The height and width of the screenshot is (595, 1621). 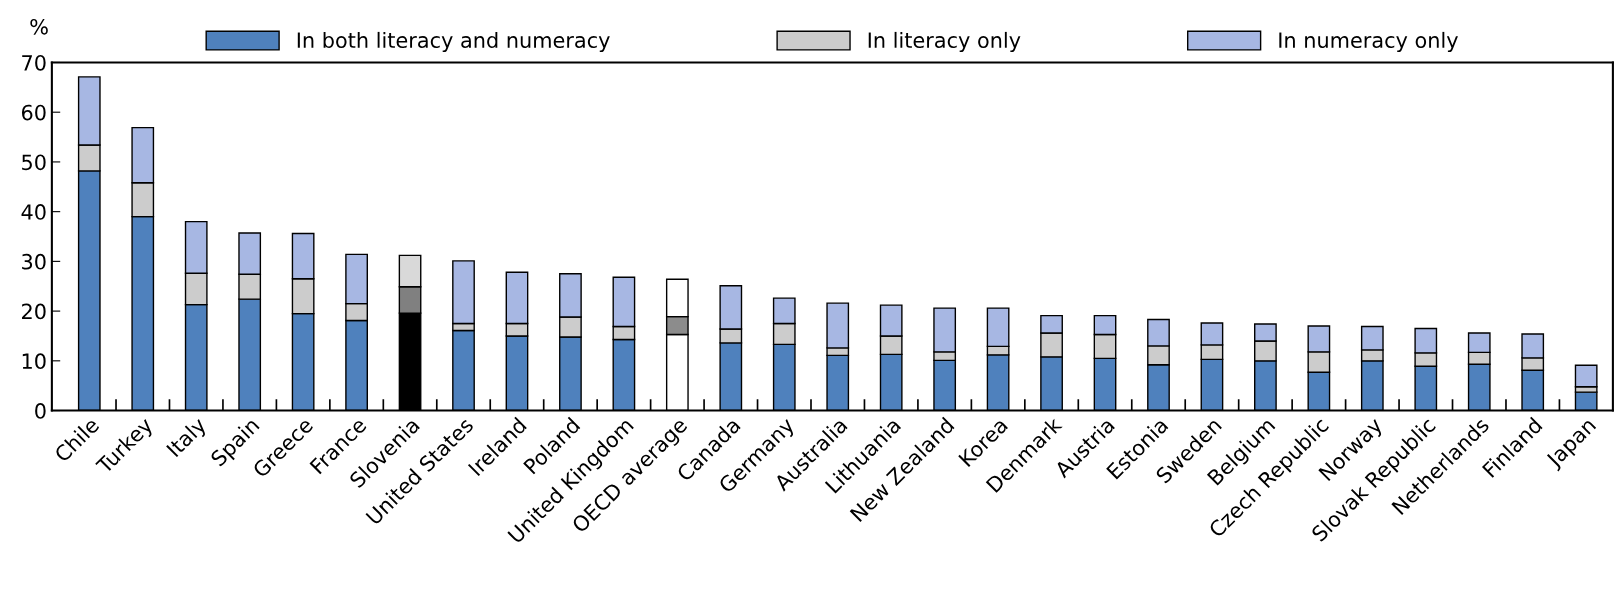 What do you see at coordinates (33, 112) in the screenshot?
I see `y-tick-label: 60` at bounding box center [33, 112].